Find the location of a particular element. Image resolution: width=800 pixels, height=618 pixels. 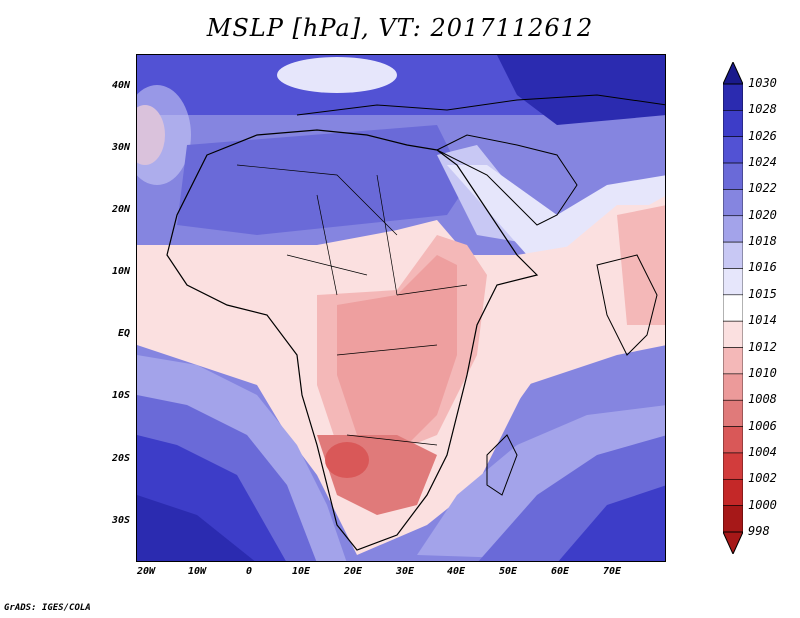

lon-label-20e: 20E is located at coordinates (353, 571).